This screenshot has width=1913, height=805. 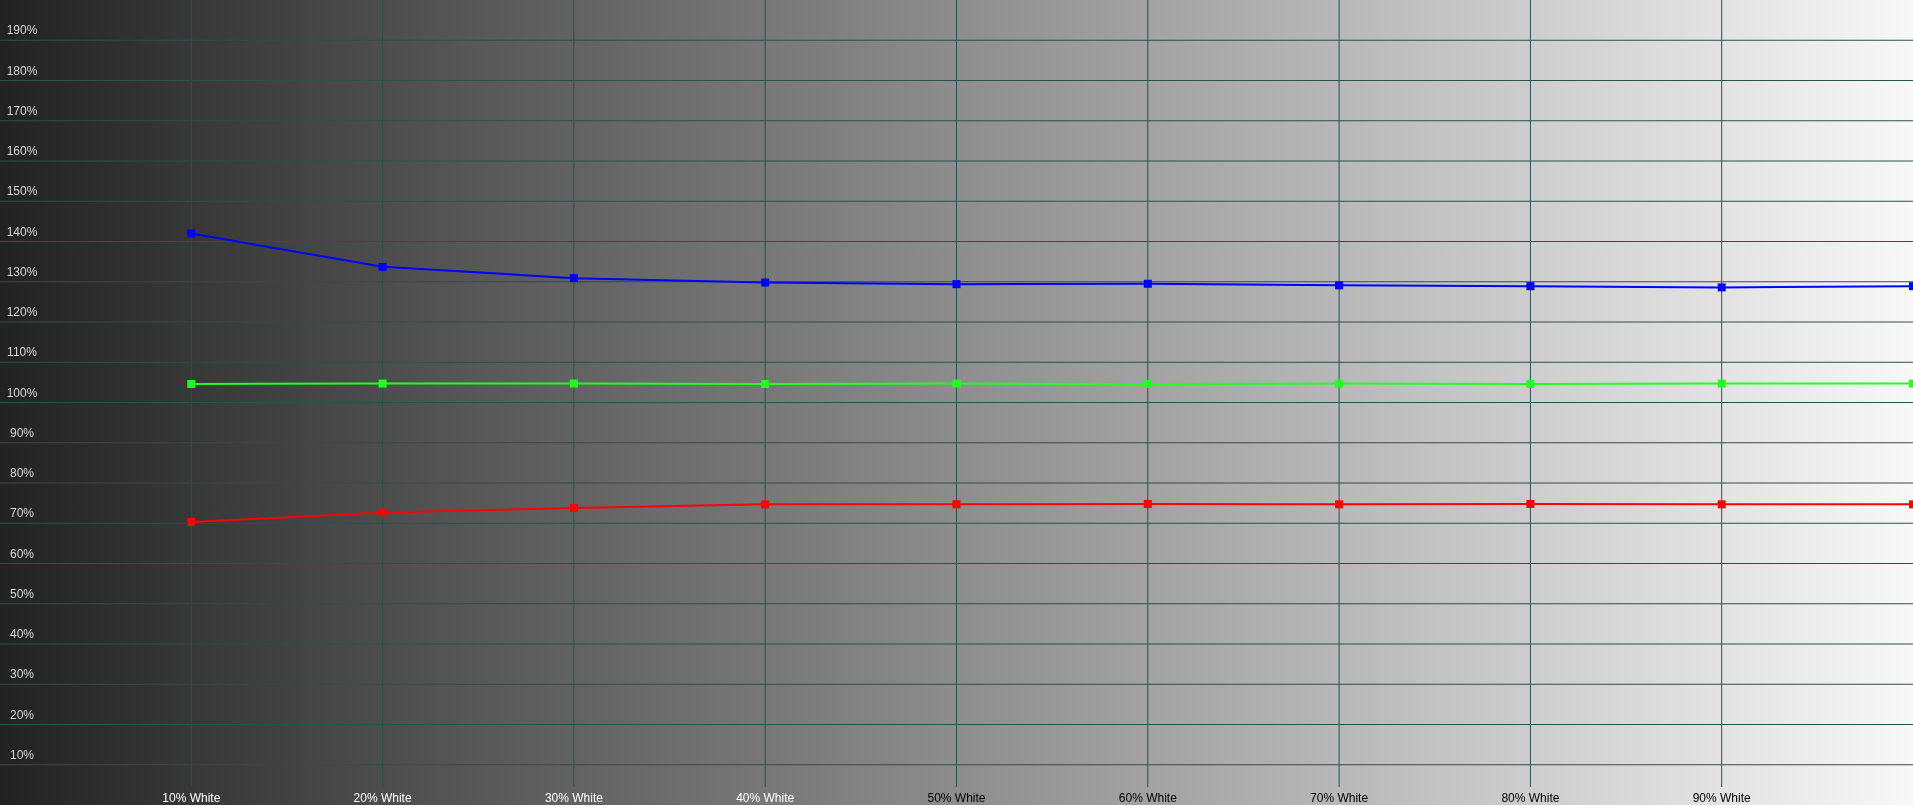 I want to click on x-tick-label: 20% White, so click(x=382, y=798).